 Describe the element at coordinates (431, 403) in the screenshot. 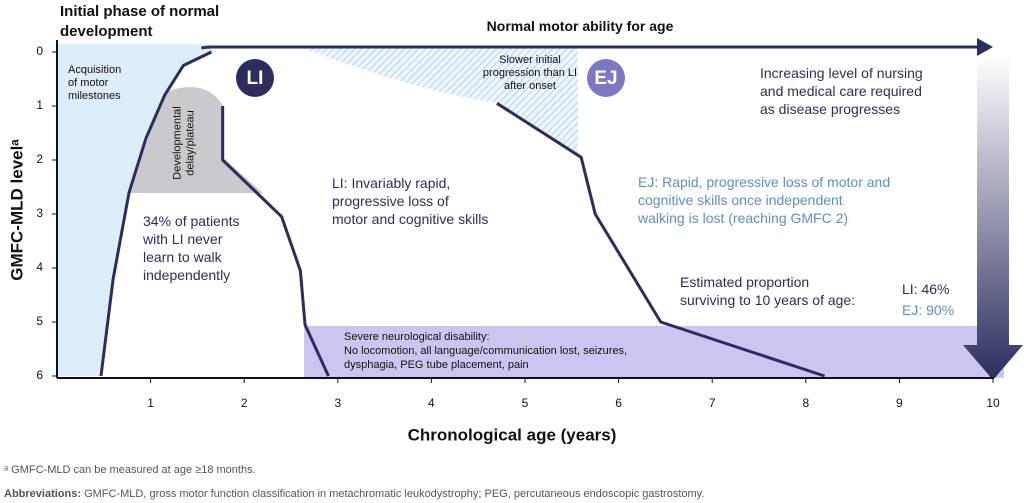

I see `x-tick-label: 4` at that location.